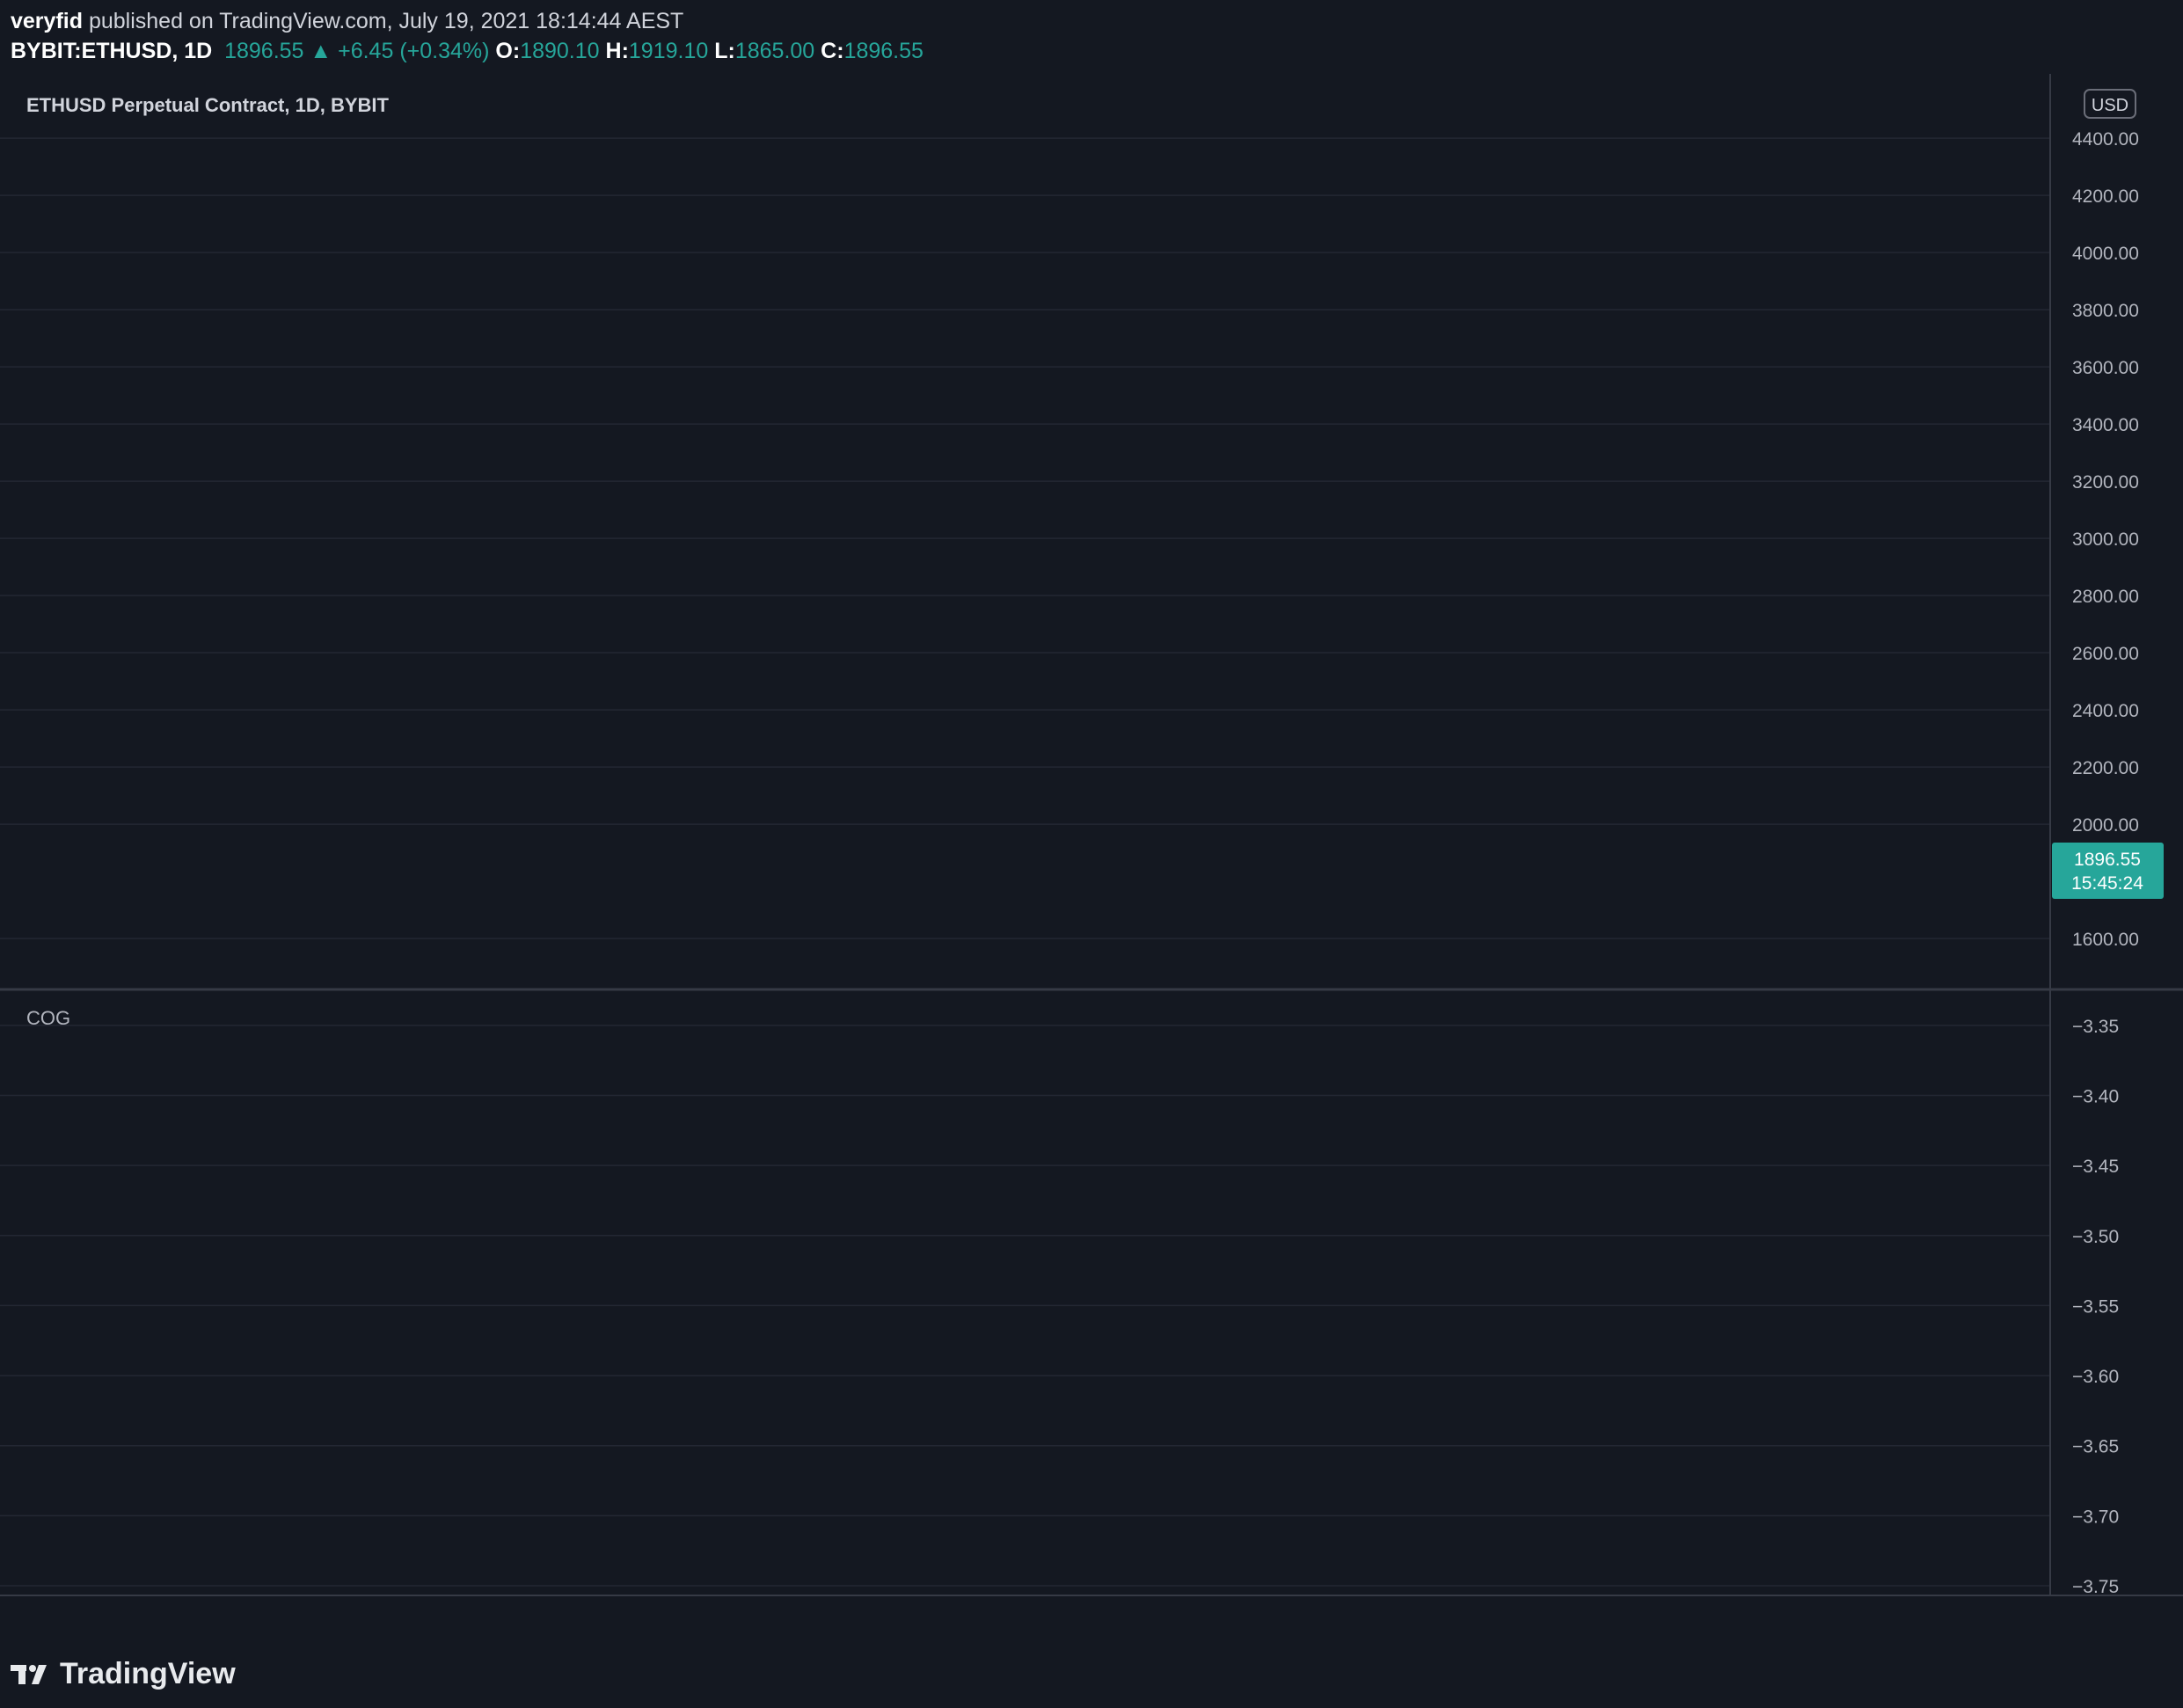  What do you see at coordinates (2105, 425) in the screenshot?
I see `price-axis-tick-label: 3400.00` at bounding box center [2105, 425].